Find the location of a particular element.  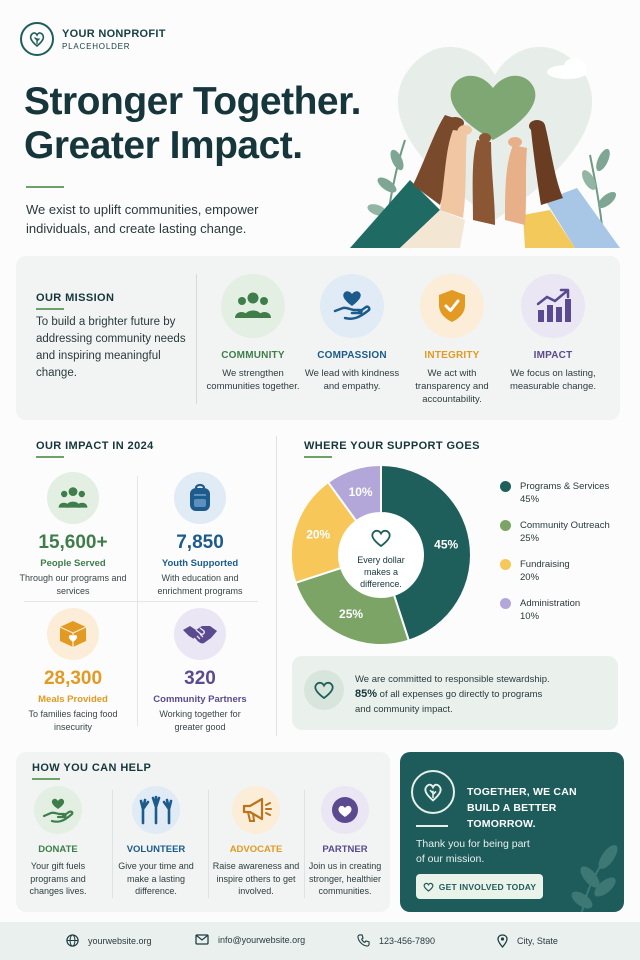

stewardship-card is located at coordinates (455, 693).